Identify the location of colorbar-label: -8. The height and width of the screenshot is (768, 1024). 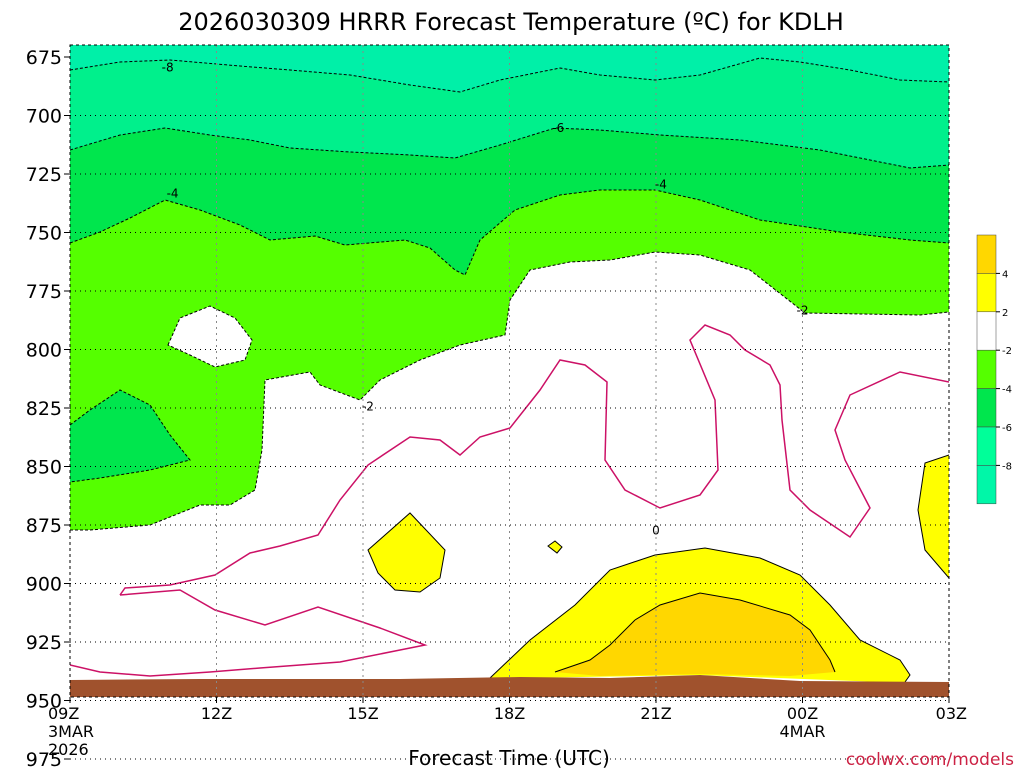
(1007, 466).